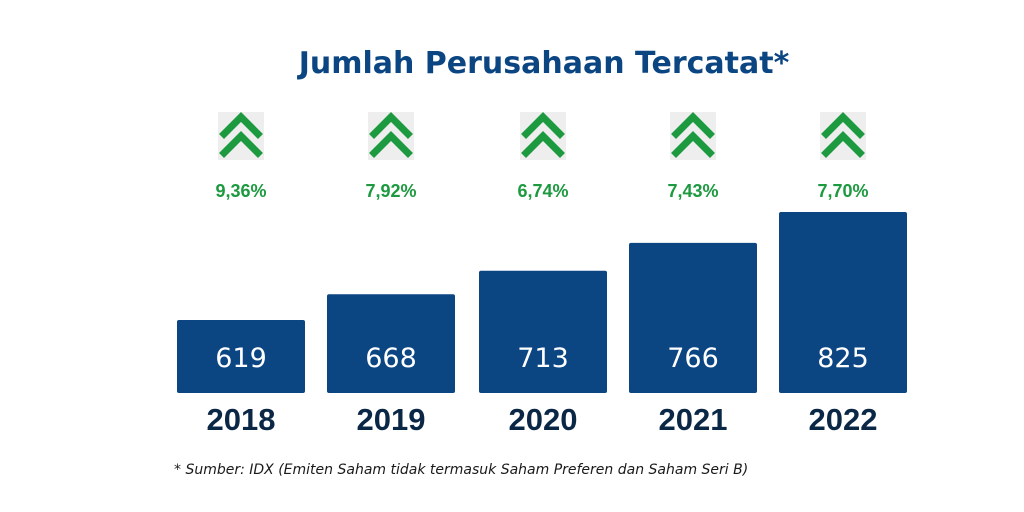 Image resolution: width=1024 pixels, height=512 pixels. I want to click on year-labels: 2018 2019 2020 2021 2022, so click(542, 419).